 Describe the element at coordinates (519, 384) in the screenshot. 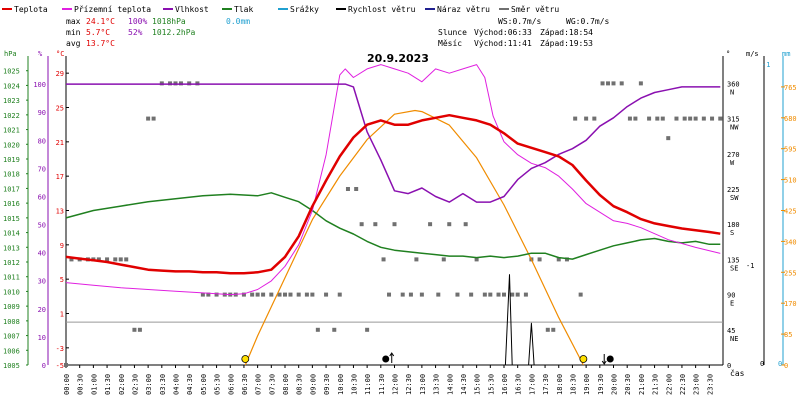

I see `tick-time-33: 16:30` at that location.